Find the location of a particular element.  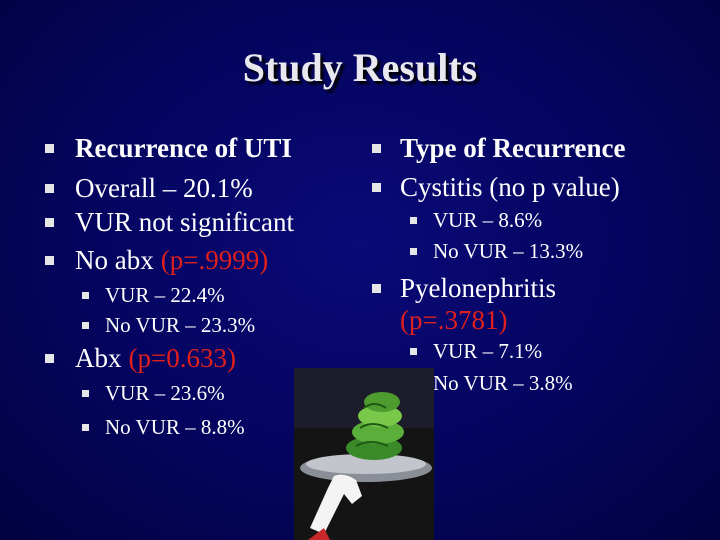

p-value: (p=.3781) is located at coordinates (454, 320).